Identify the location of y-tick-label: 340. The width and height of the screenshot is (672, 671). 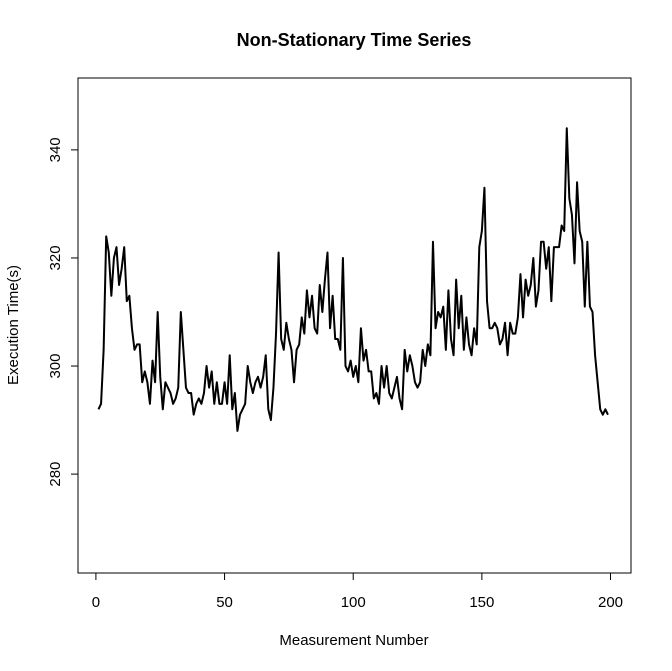
(55, 149).